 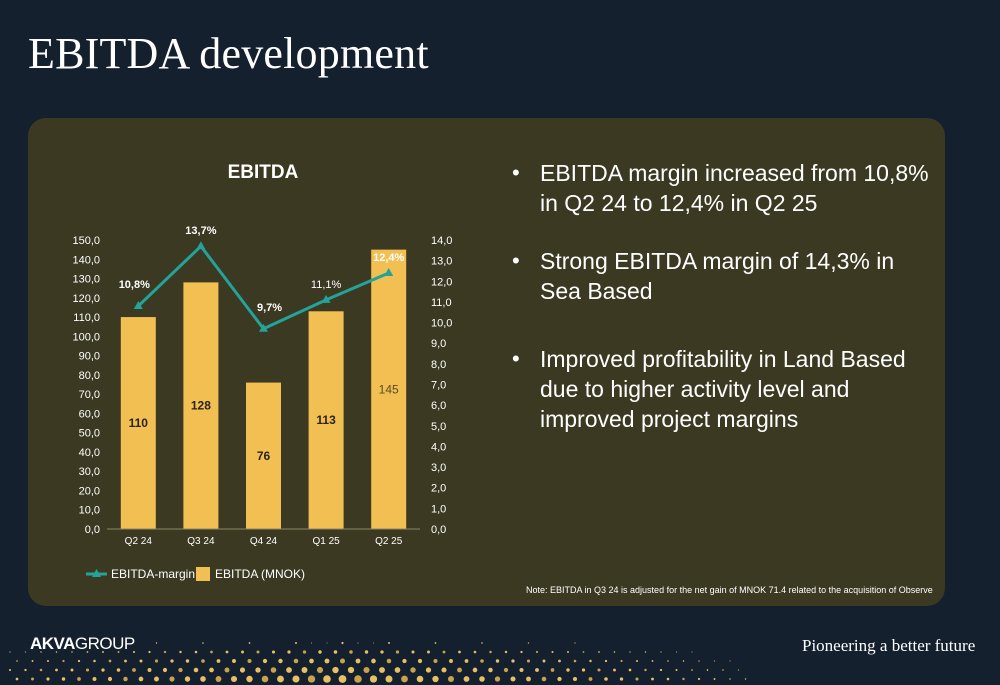 What do you see at coordinates (89, 357) in the screenshot?
I see `left-axis-tick-label: 90,0` at bounding box center [89, 357].